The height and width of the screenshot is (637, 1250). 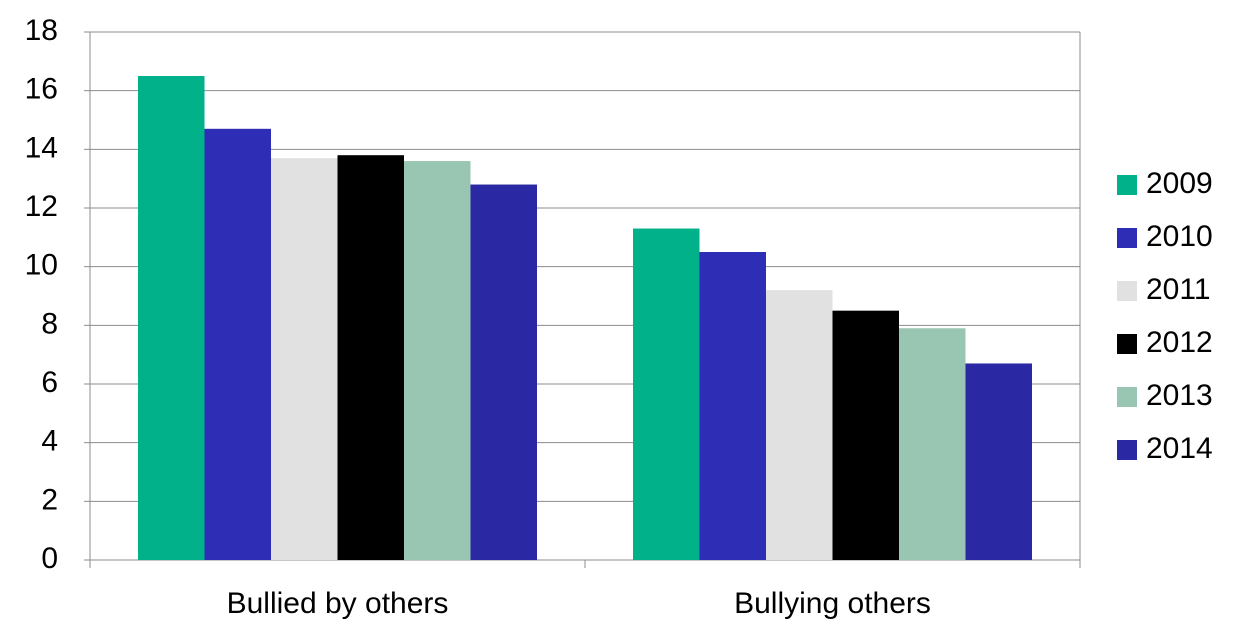 What do you see at coordinates (41, 89) in the screenshot?
I see `y-tick-label: 16` at bounding box center [41, 89].